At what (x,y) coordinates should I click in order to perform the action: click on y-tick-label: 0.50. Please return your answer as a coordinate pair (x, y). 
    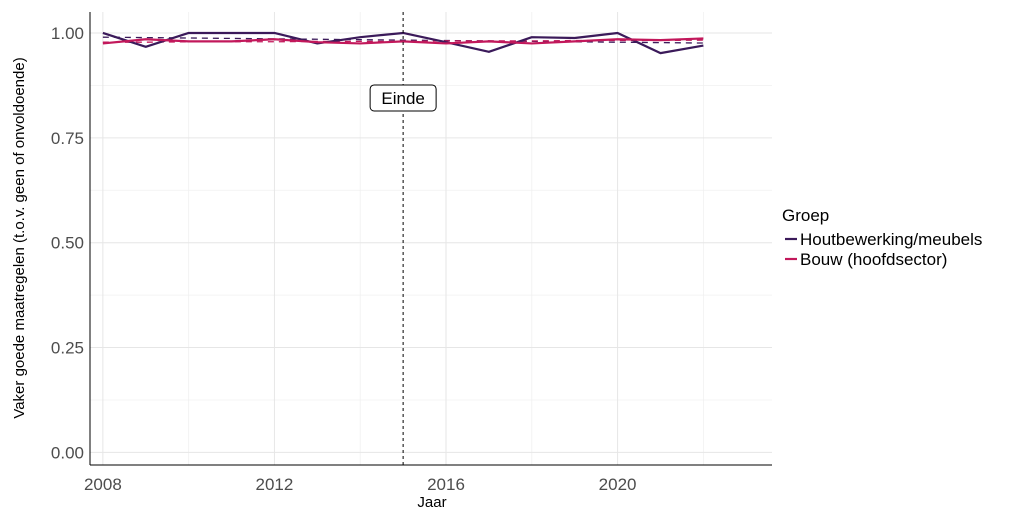
    Looking at the image, I should click on (67, 243).